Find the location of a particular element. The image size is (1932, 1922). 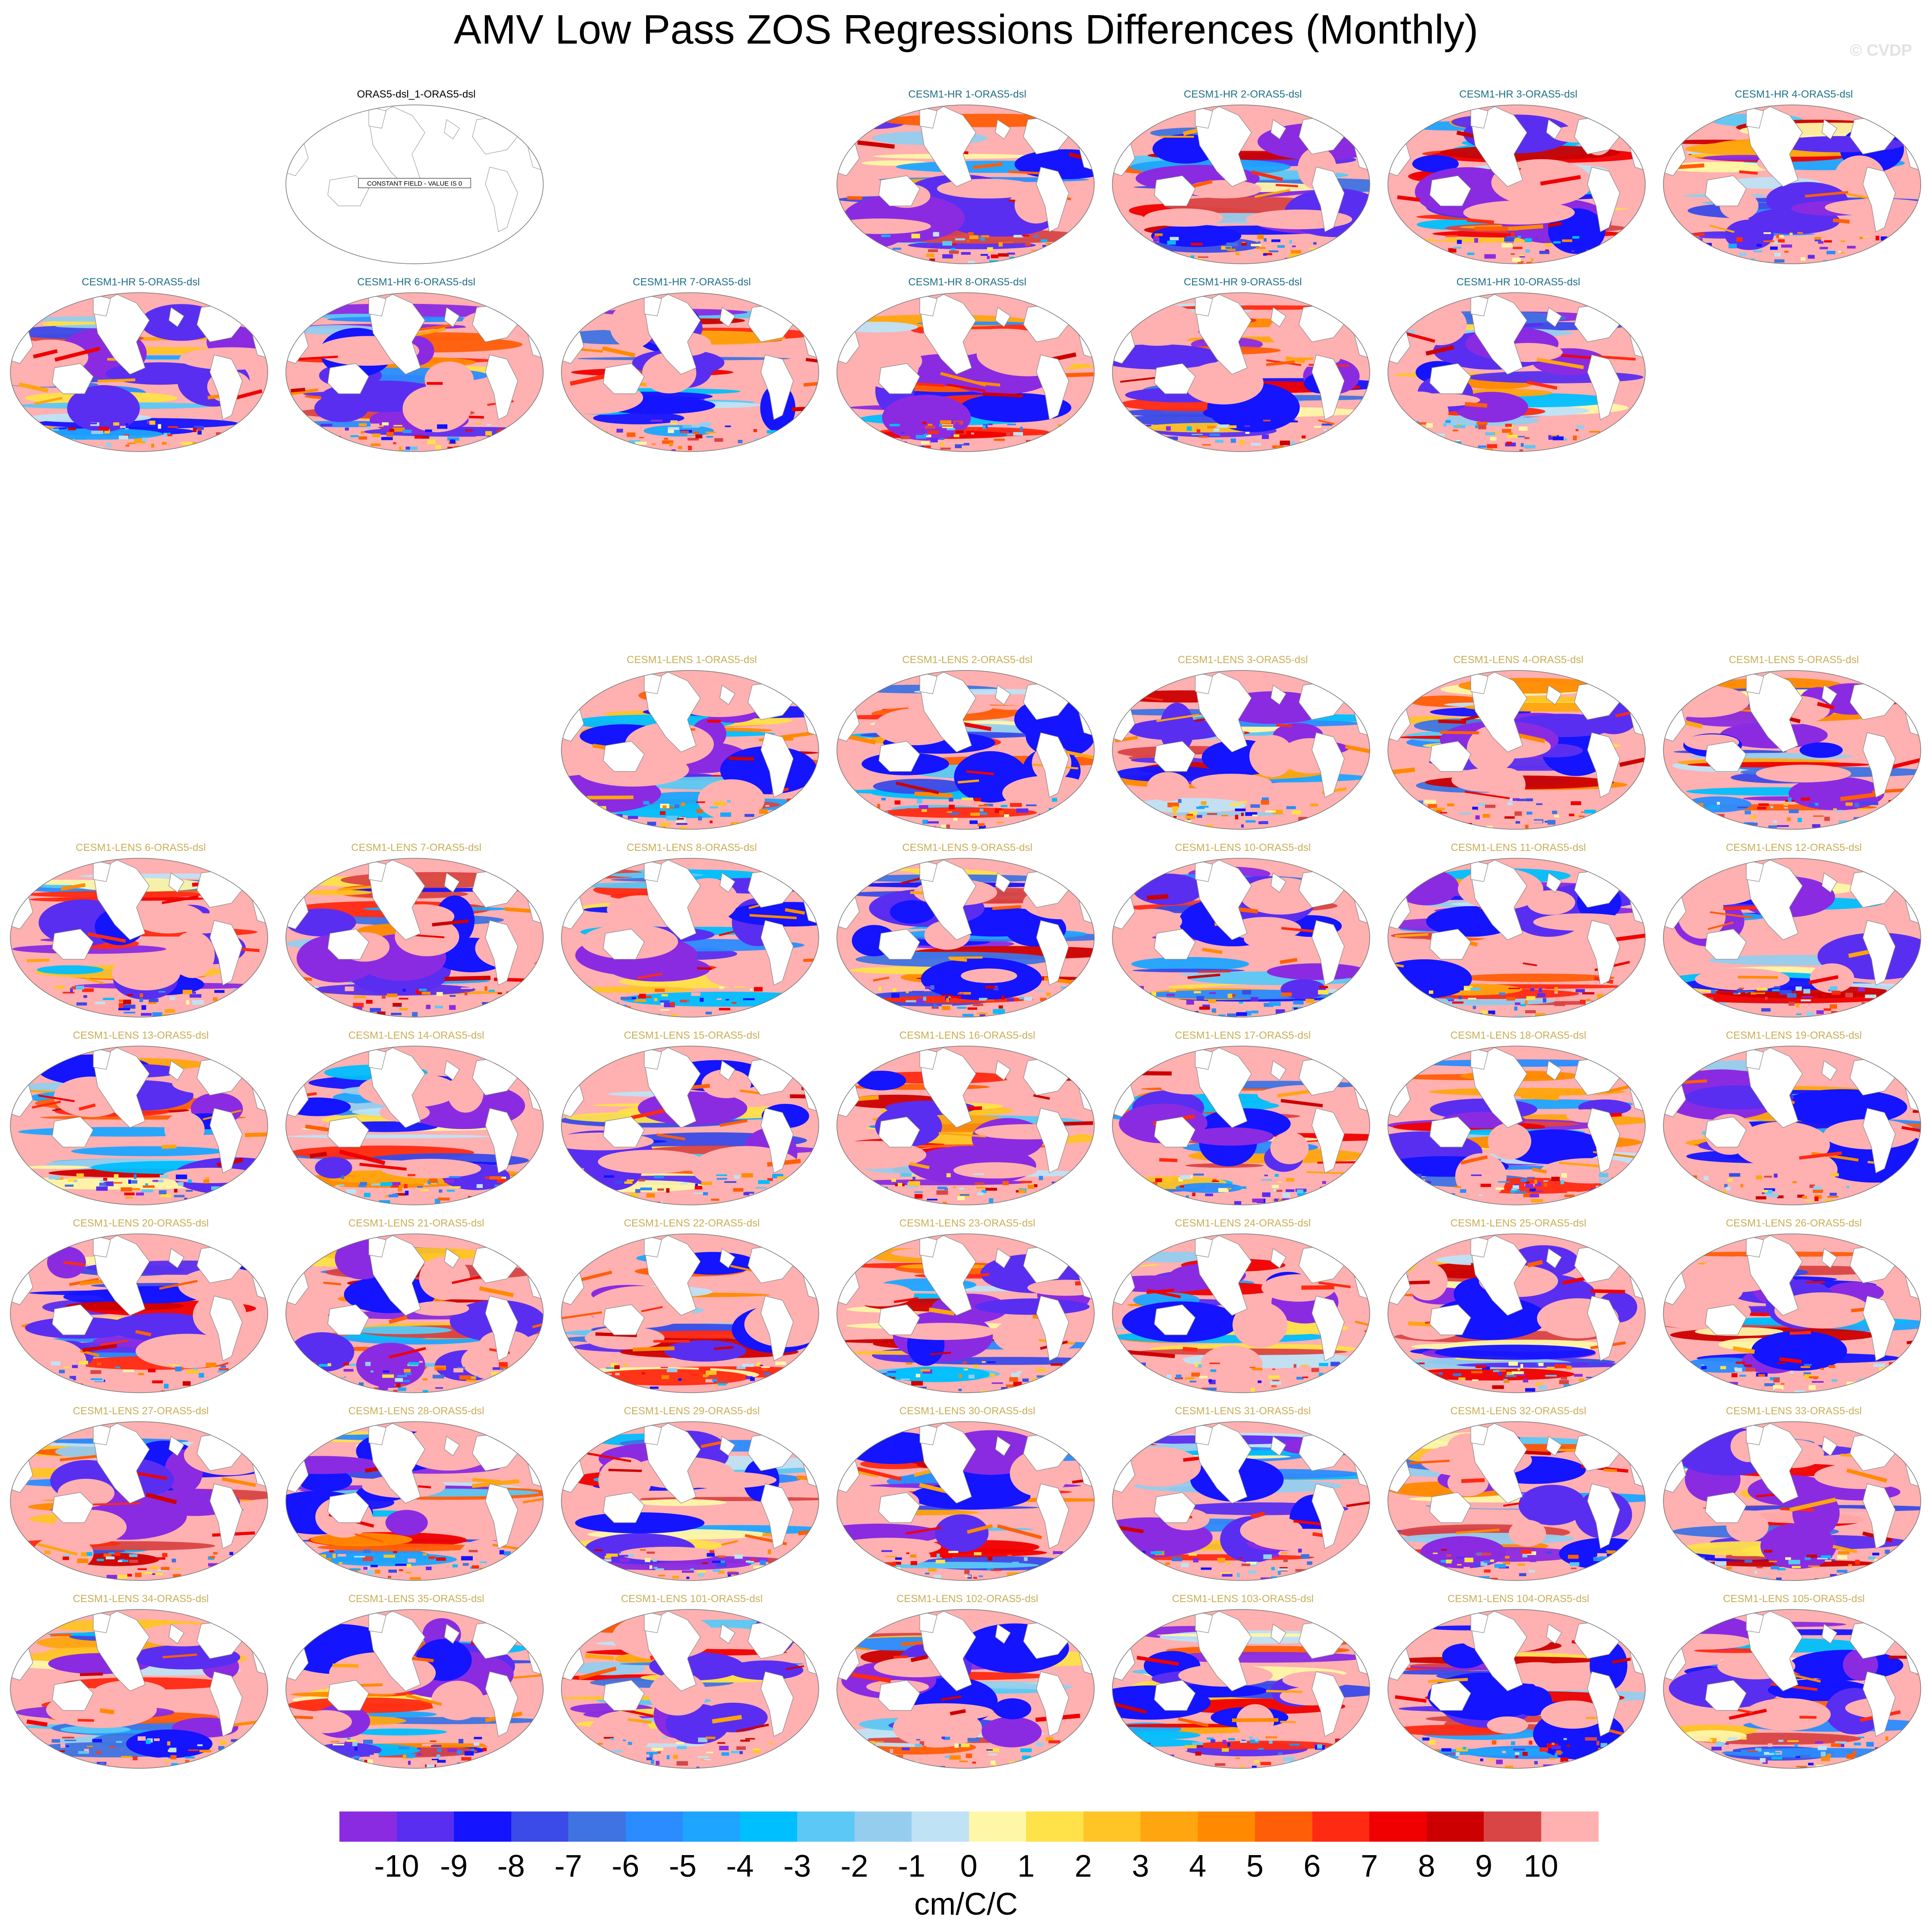

map-panel: CESM1-LENS 5-ORAS5-dsl is located at coordinates (1793, 744).